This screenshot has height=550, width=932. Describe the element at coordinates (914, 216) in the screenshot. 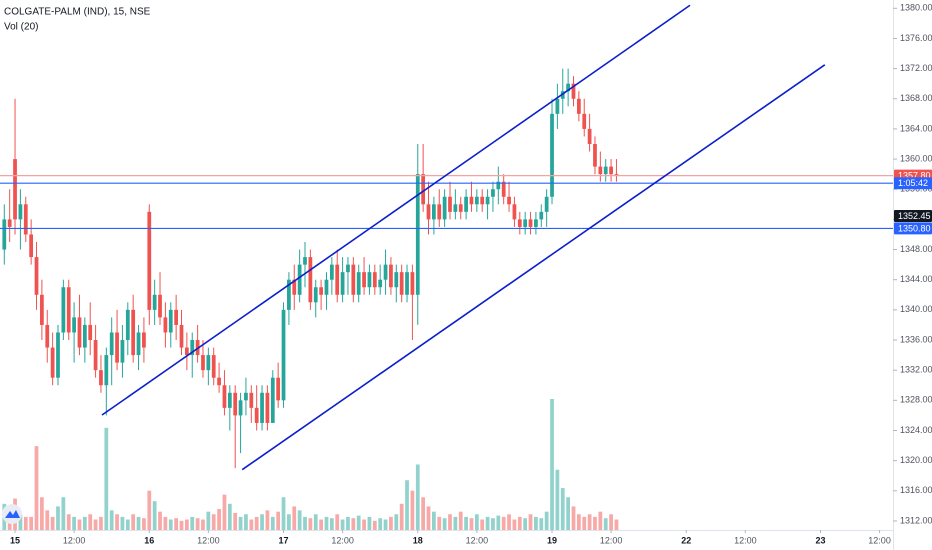

I see `price-tag-label: 1352.45` at that location.